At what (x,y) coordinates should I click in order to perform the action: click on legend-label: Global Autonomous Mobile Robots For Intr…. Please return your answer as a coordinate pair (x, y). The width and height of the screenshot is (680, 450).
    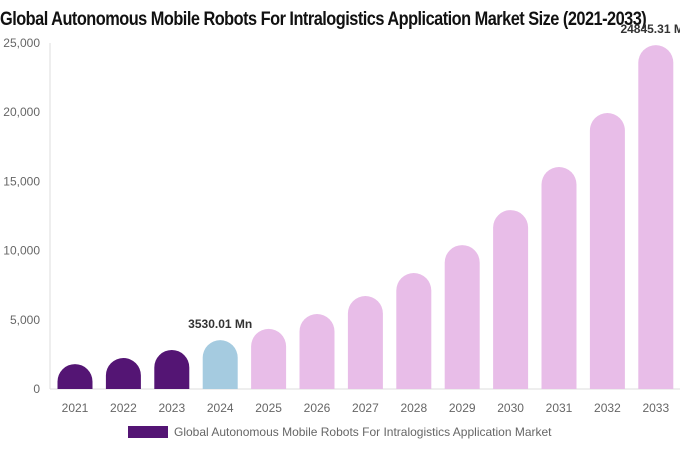
    Looking at the image, I should click on (363, 432).